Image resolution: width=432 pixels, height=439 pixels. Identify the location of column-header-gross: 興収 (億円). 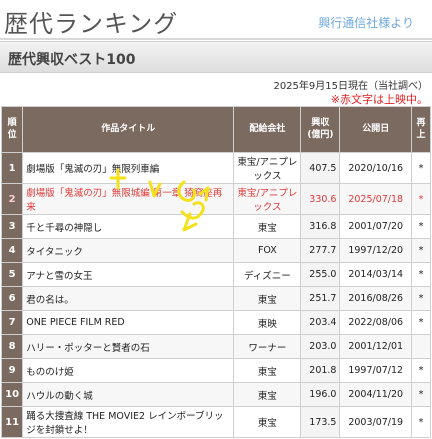
(320, 129).